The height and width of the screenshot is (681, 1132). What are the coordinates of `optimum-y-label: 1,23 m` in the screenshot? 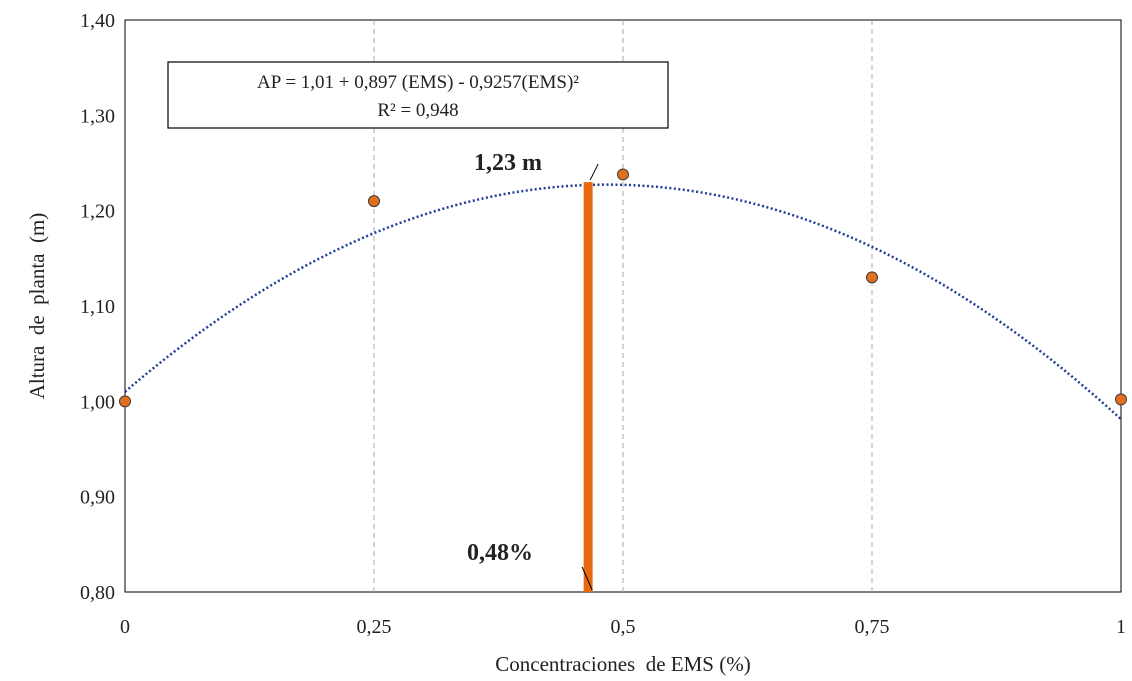 It's located at (508, 163).